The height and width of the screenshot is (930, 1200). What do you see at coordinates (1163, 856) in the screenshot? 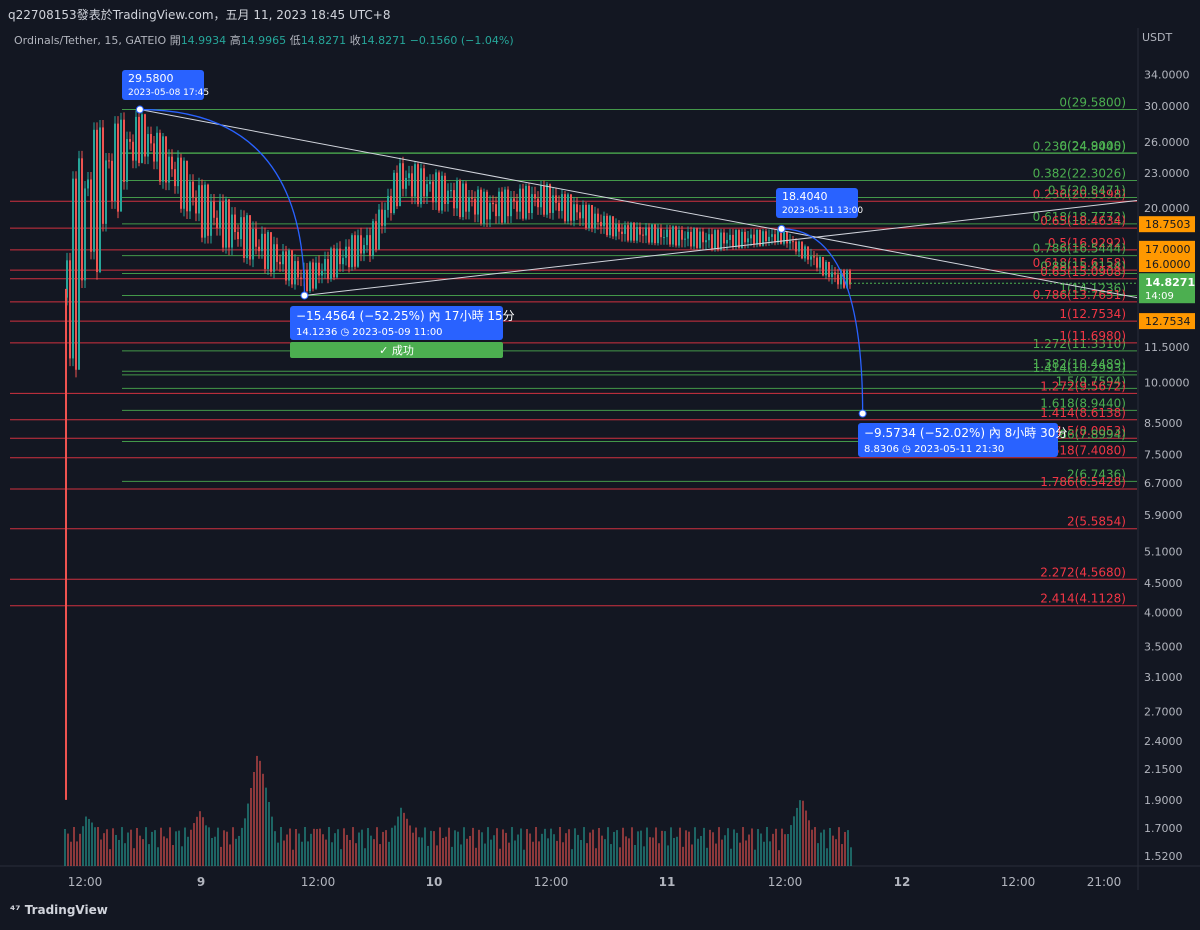
I see `price-tick-label: 1.5200` at bounding box center [1163, 856].